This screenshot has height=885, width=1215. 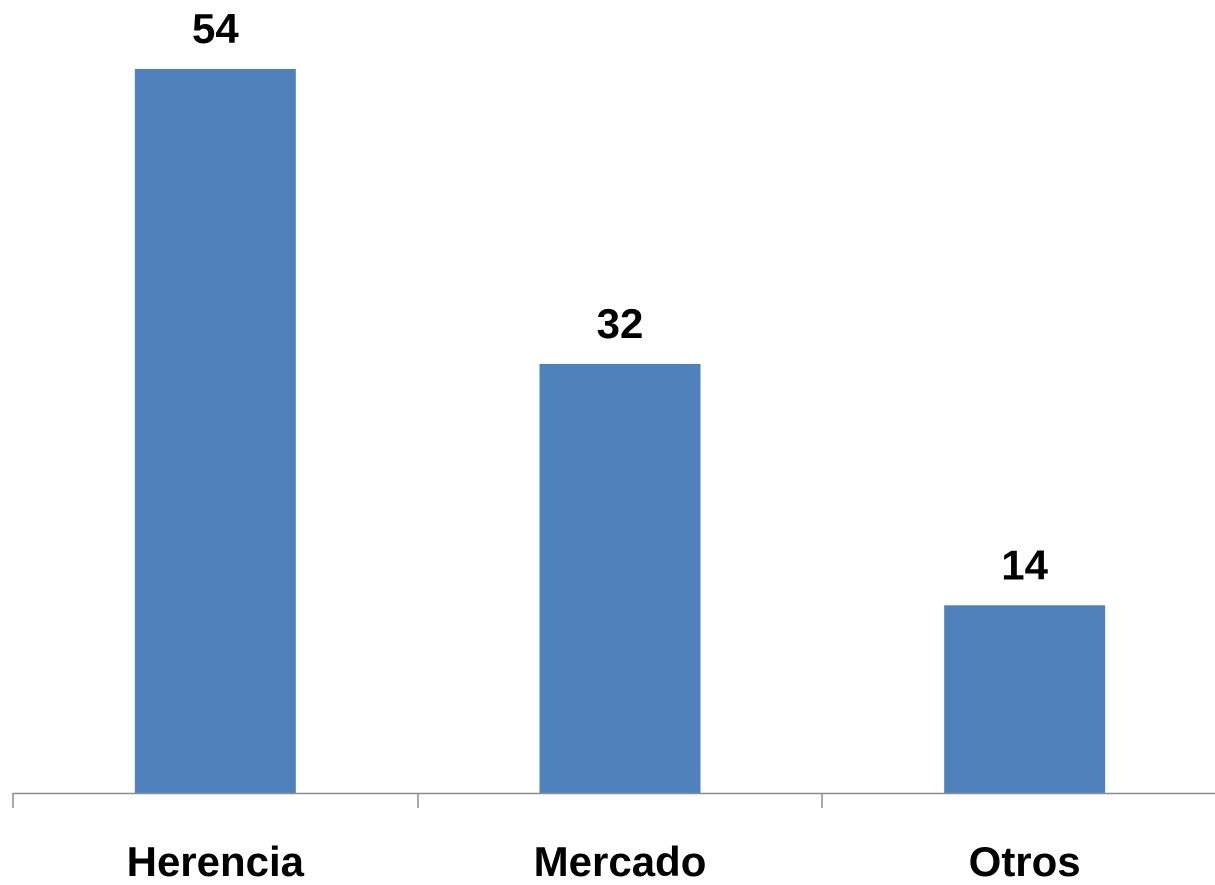 I want to click on category-label: Herencia, so click(x=216, y=861).